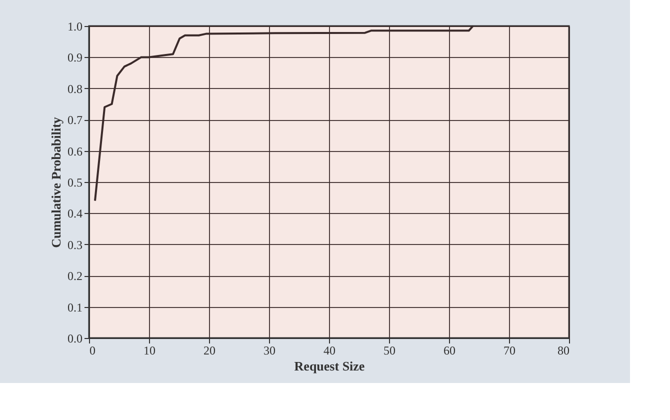 The image size is (670, 420). I want to click on y-tick-label: 0.4, so click(75, 213).